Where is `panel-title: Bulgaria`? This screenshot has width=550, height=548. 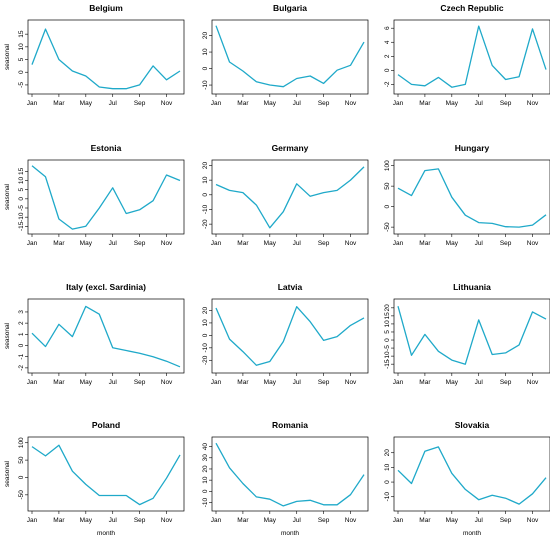
panel-title: Bulgaria is located at coordinates (290, 8).